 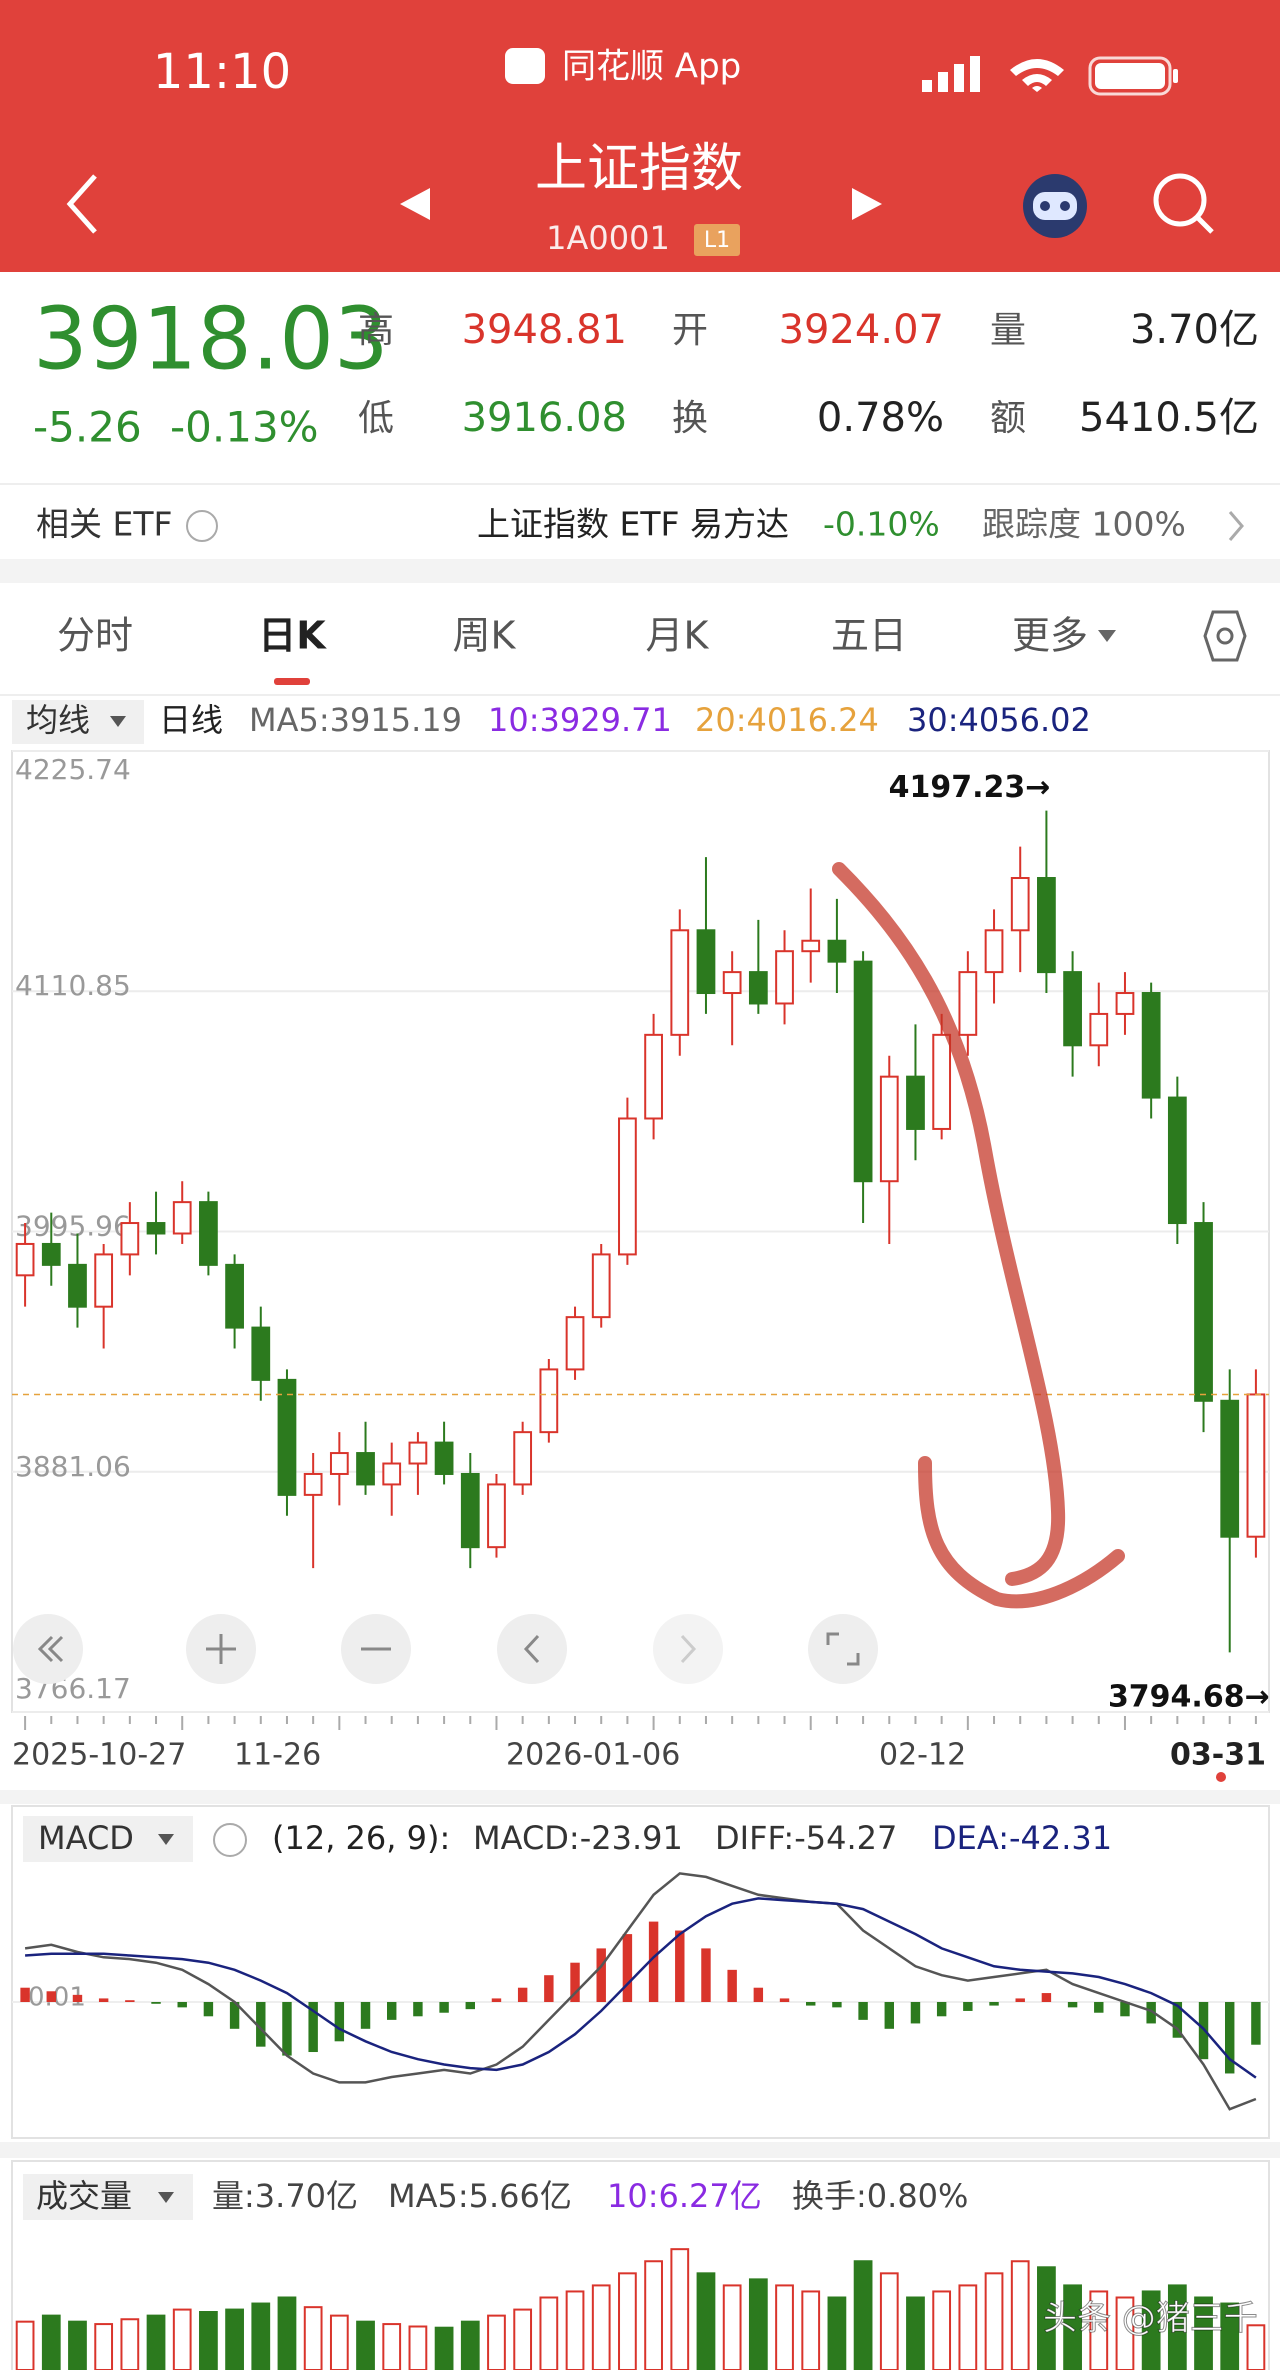 I want to click on toolbar, so click(x=445, y=1649).